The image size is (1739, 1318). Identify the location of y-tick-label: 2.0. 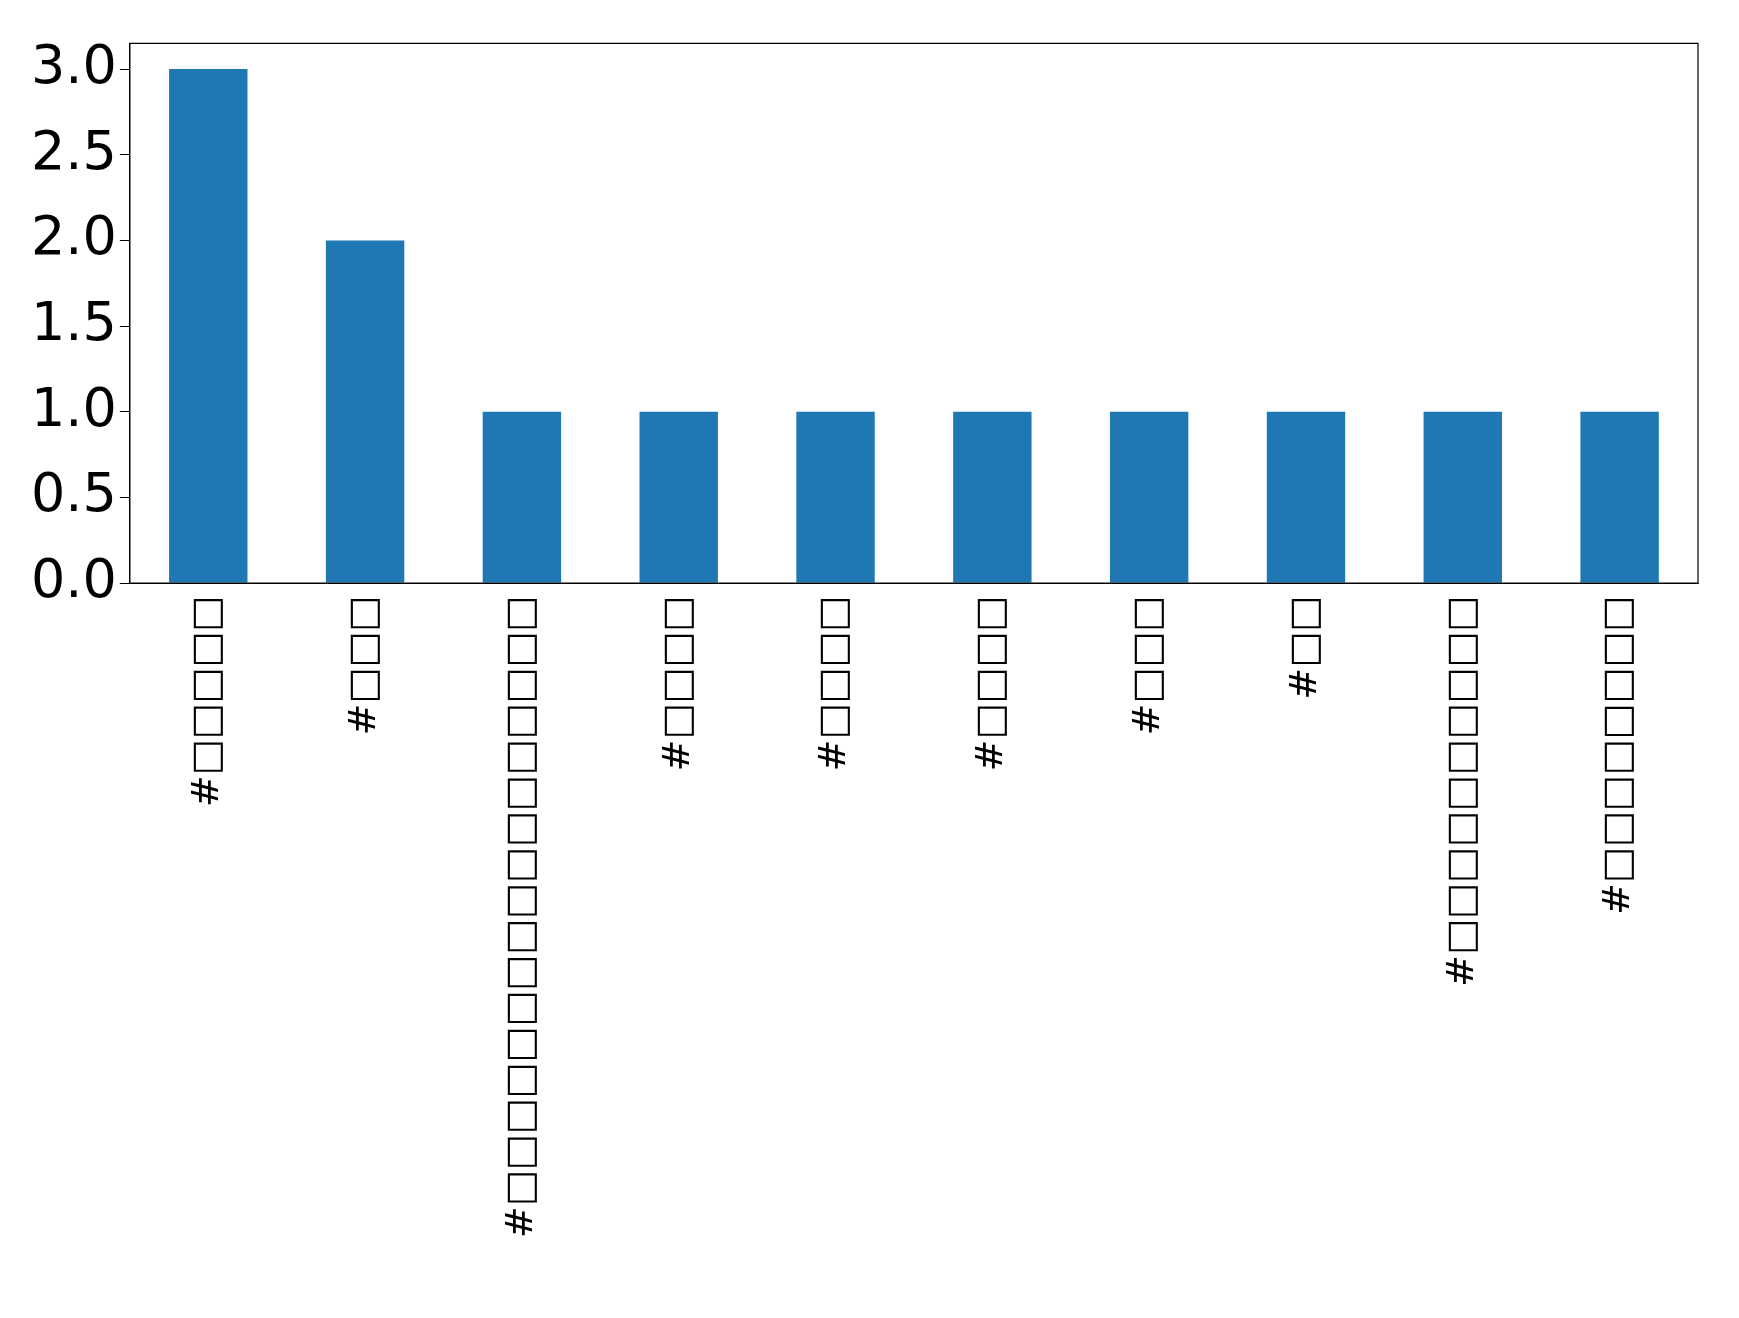
(73, 236).